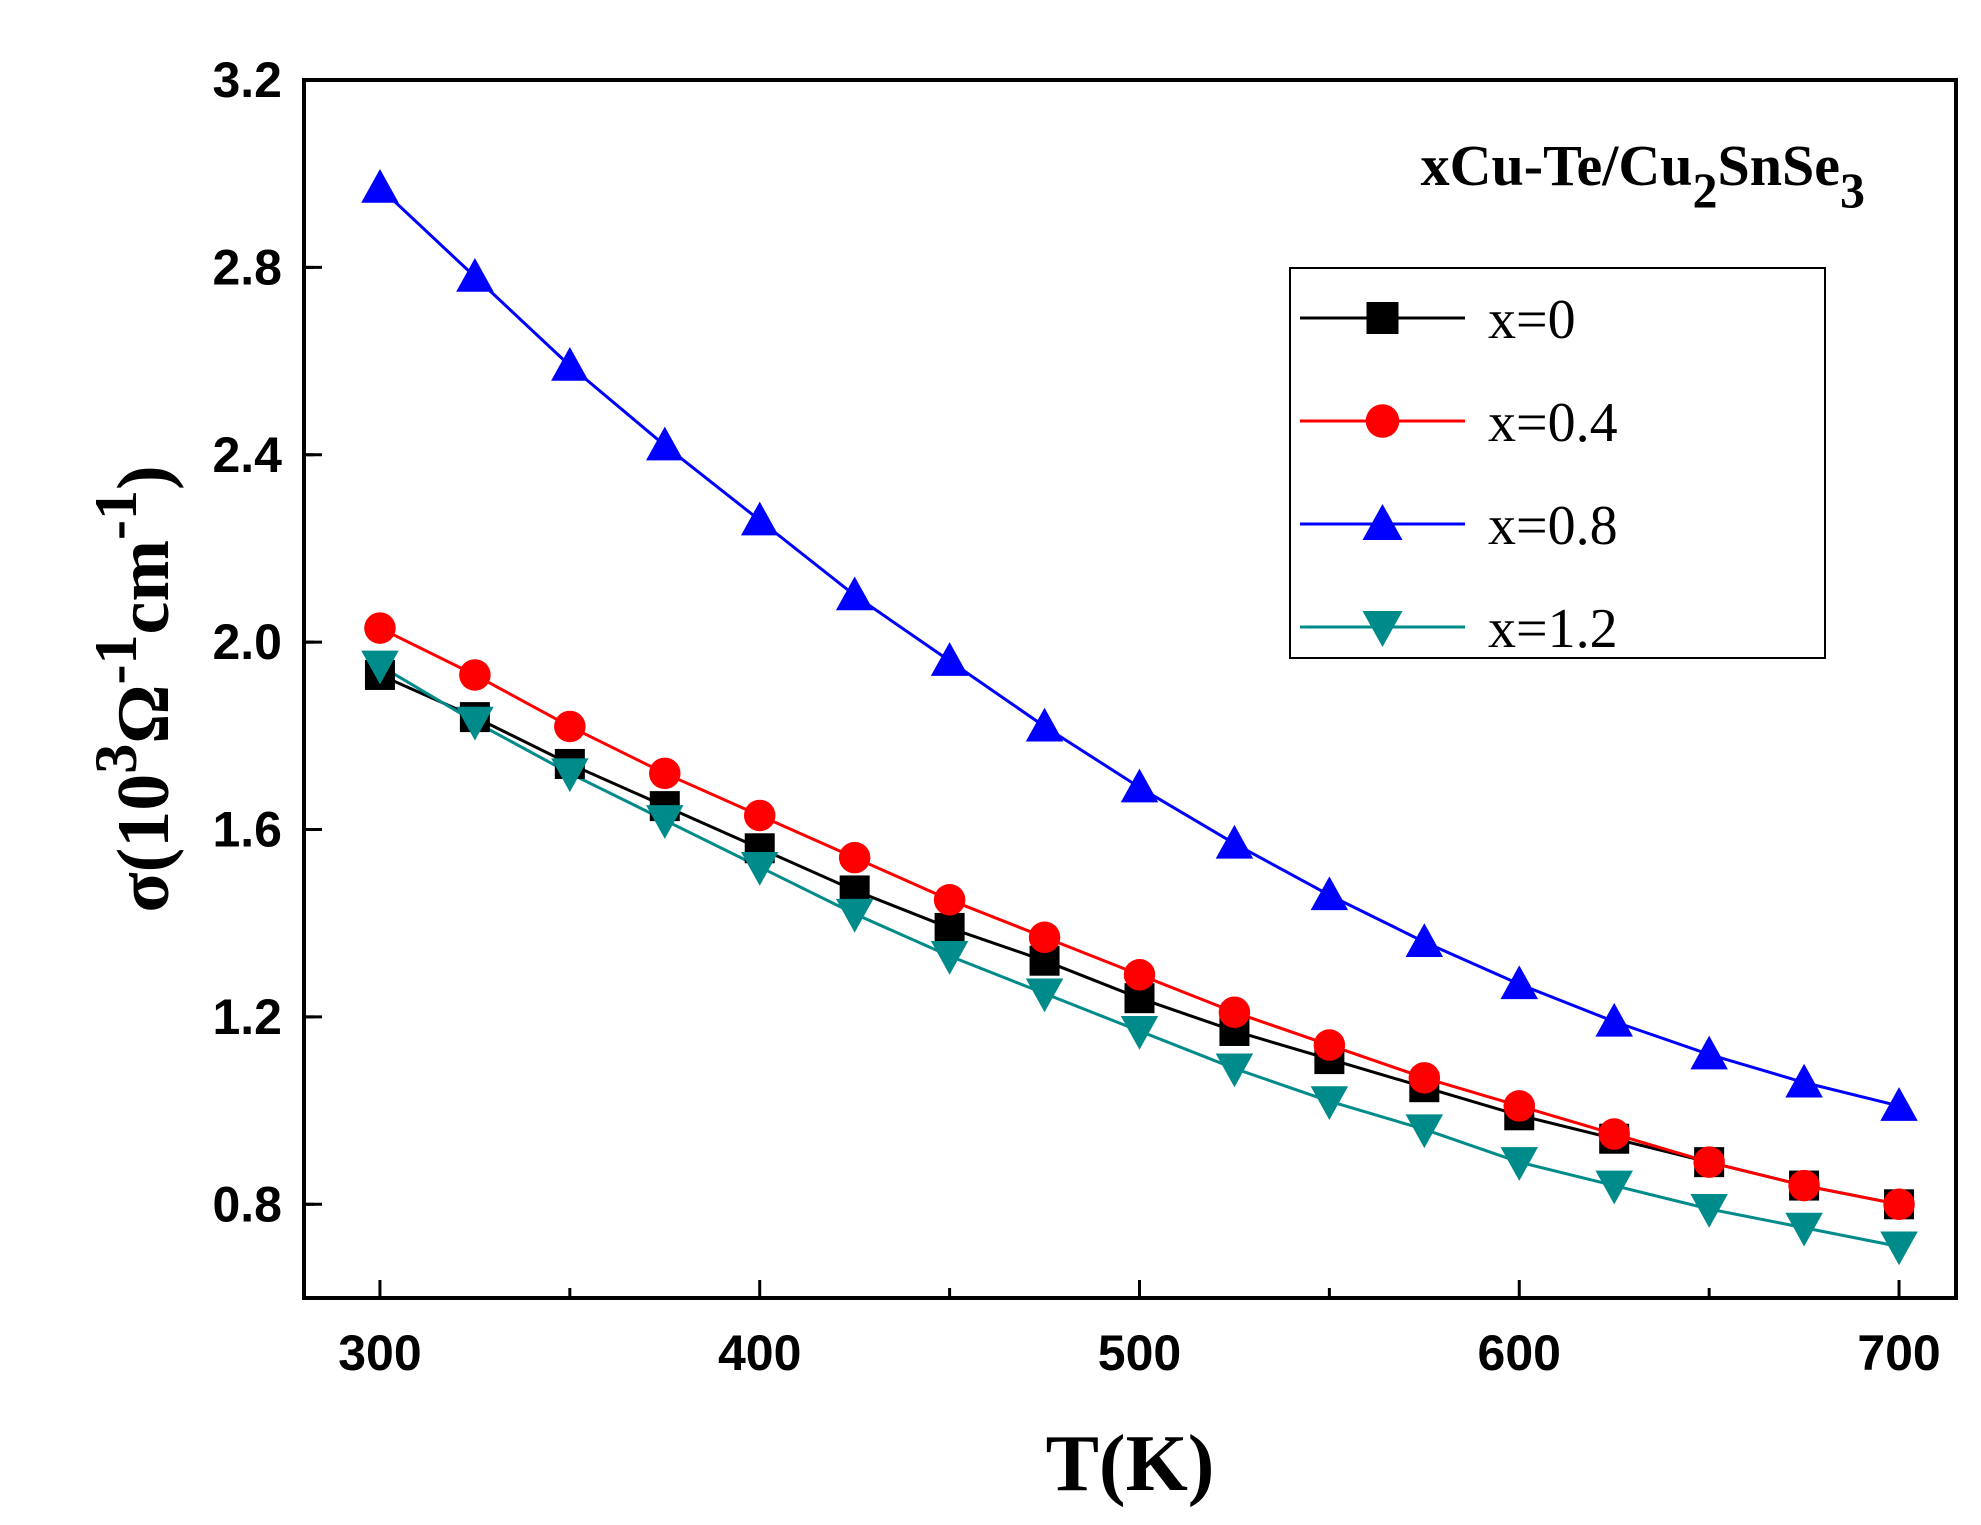 The image size is (1981, 1525). Describe the element at coordinates (949, 900) in the screenshot. I see `data-point-x=0.4-450` at that location.